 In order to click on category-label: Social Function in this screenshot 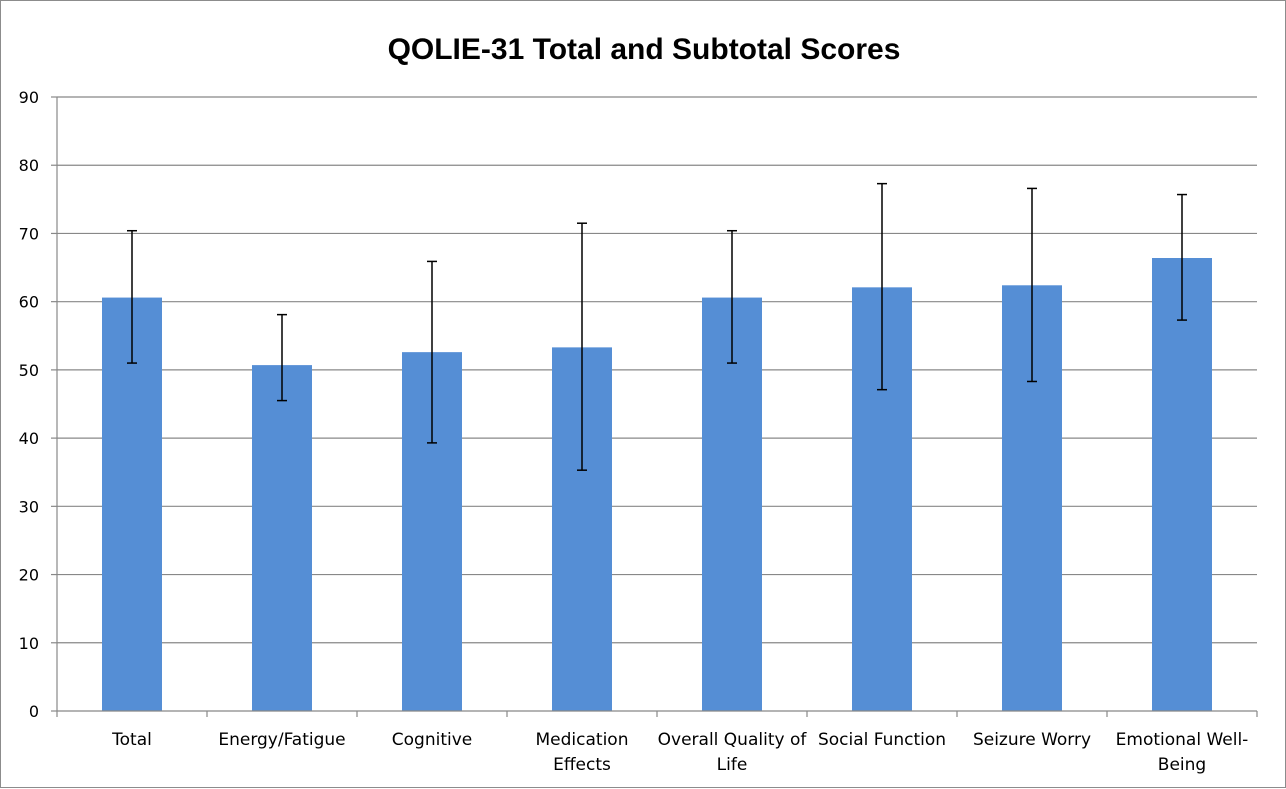, I will do `click(882, 740)`.